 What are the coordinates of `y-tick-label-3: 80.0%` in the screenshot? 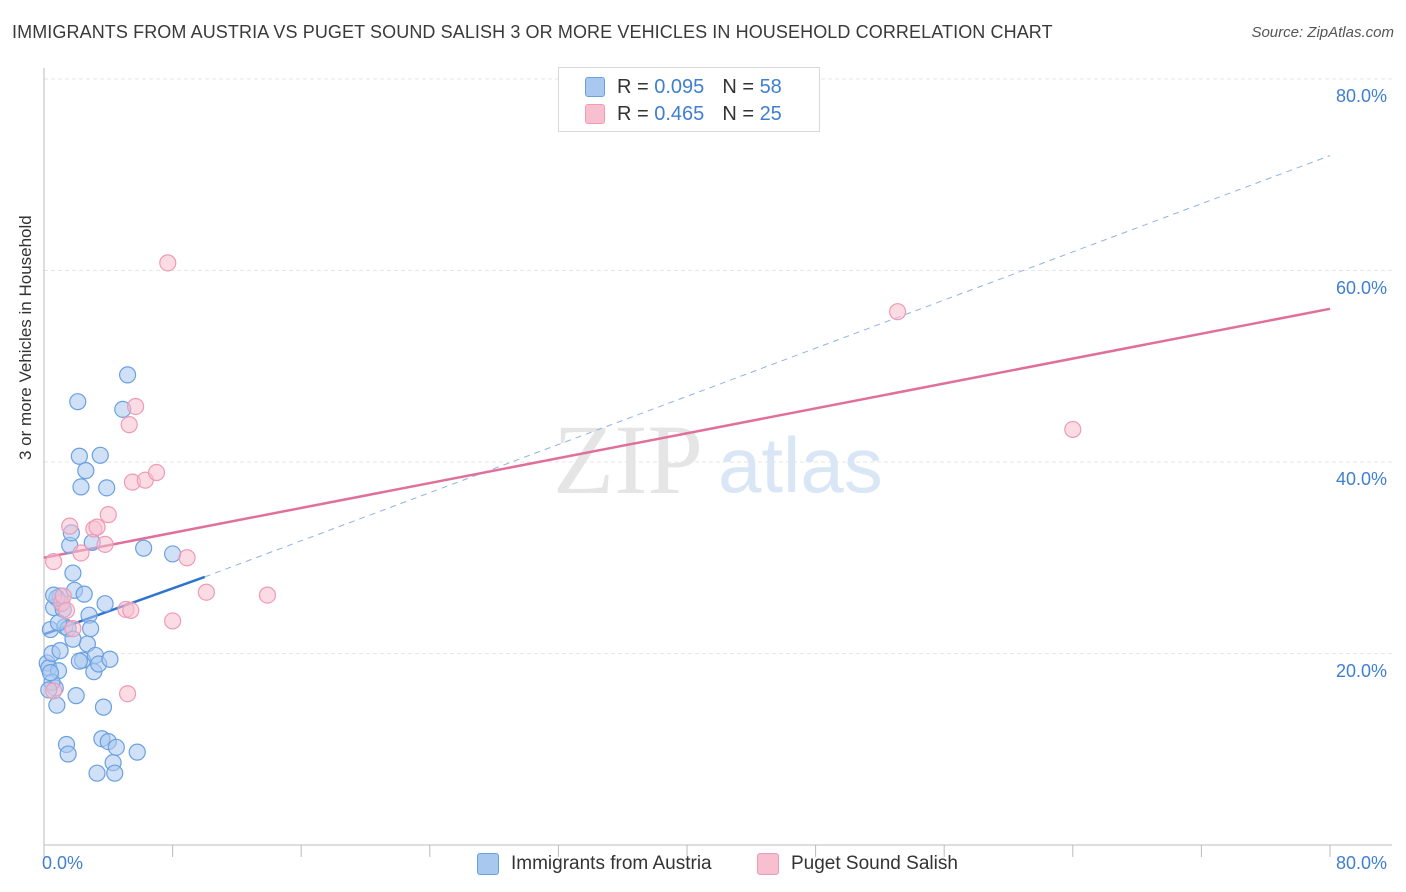 It's located at (1362, 96).